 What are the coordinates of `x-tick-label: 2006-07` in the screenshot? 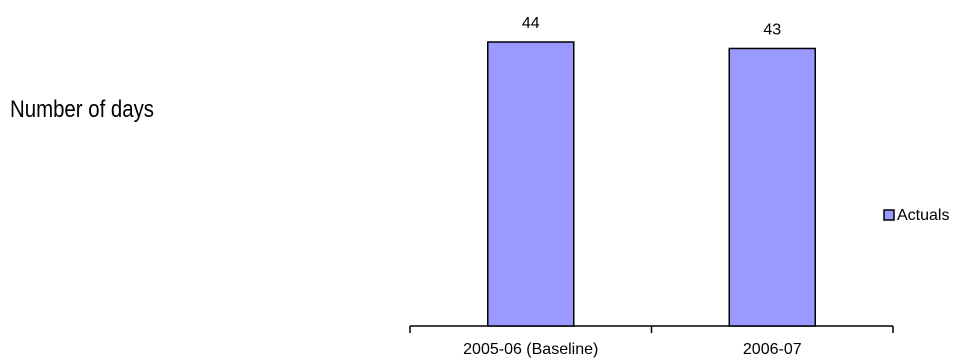 It's located at (772, 349).